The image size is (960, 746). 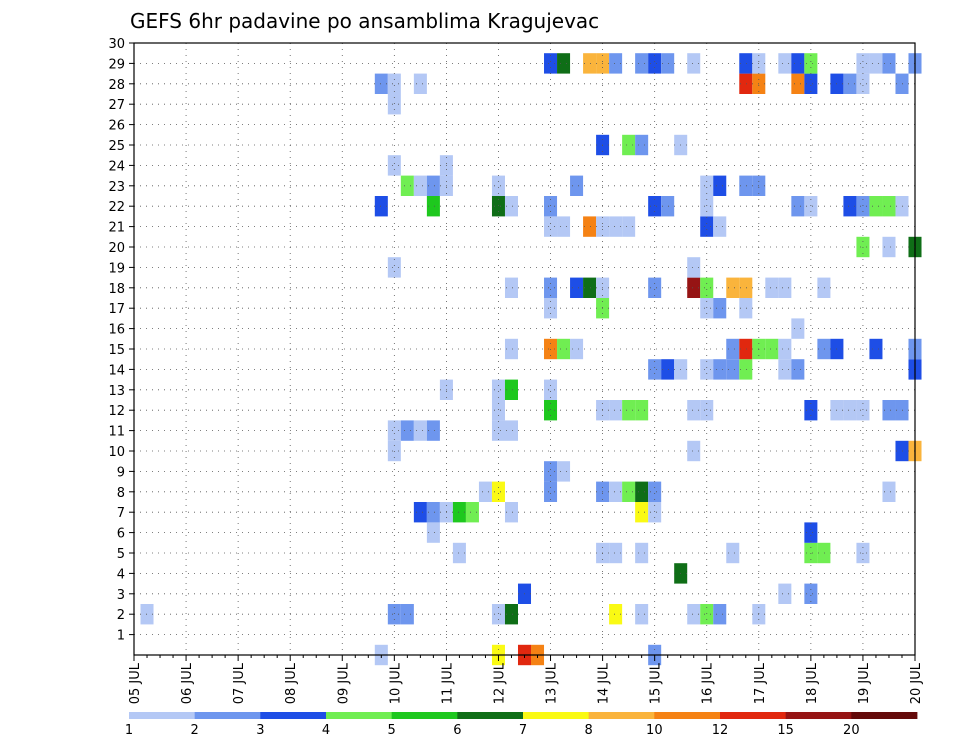 What do you see at coordinates (121, 615) in the screenshot?
I see `y-tick-label: 2` at bounding box center [121, 615].